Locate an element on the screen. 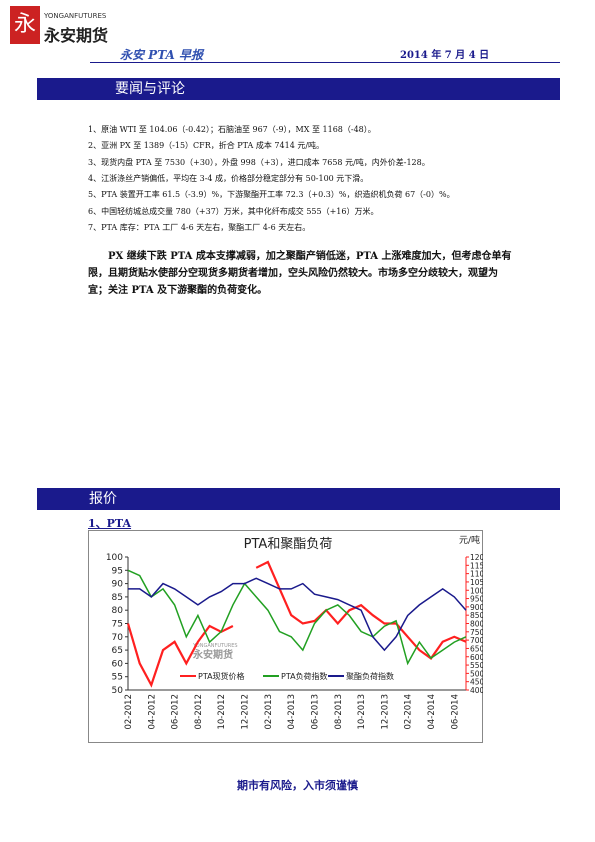 The height and width of the screenshot is (842, 595). y-tick-label: 90 is located at coordinates (118, 585).